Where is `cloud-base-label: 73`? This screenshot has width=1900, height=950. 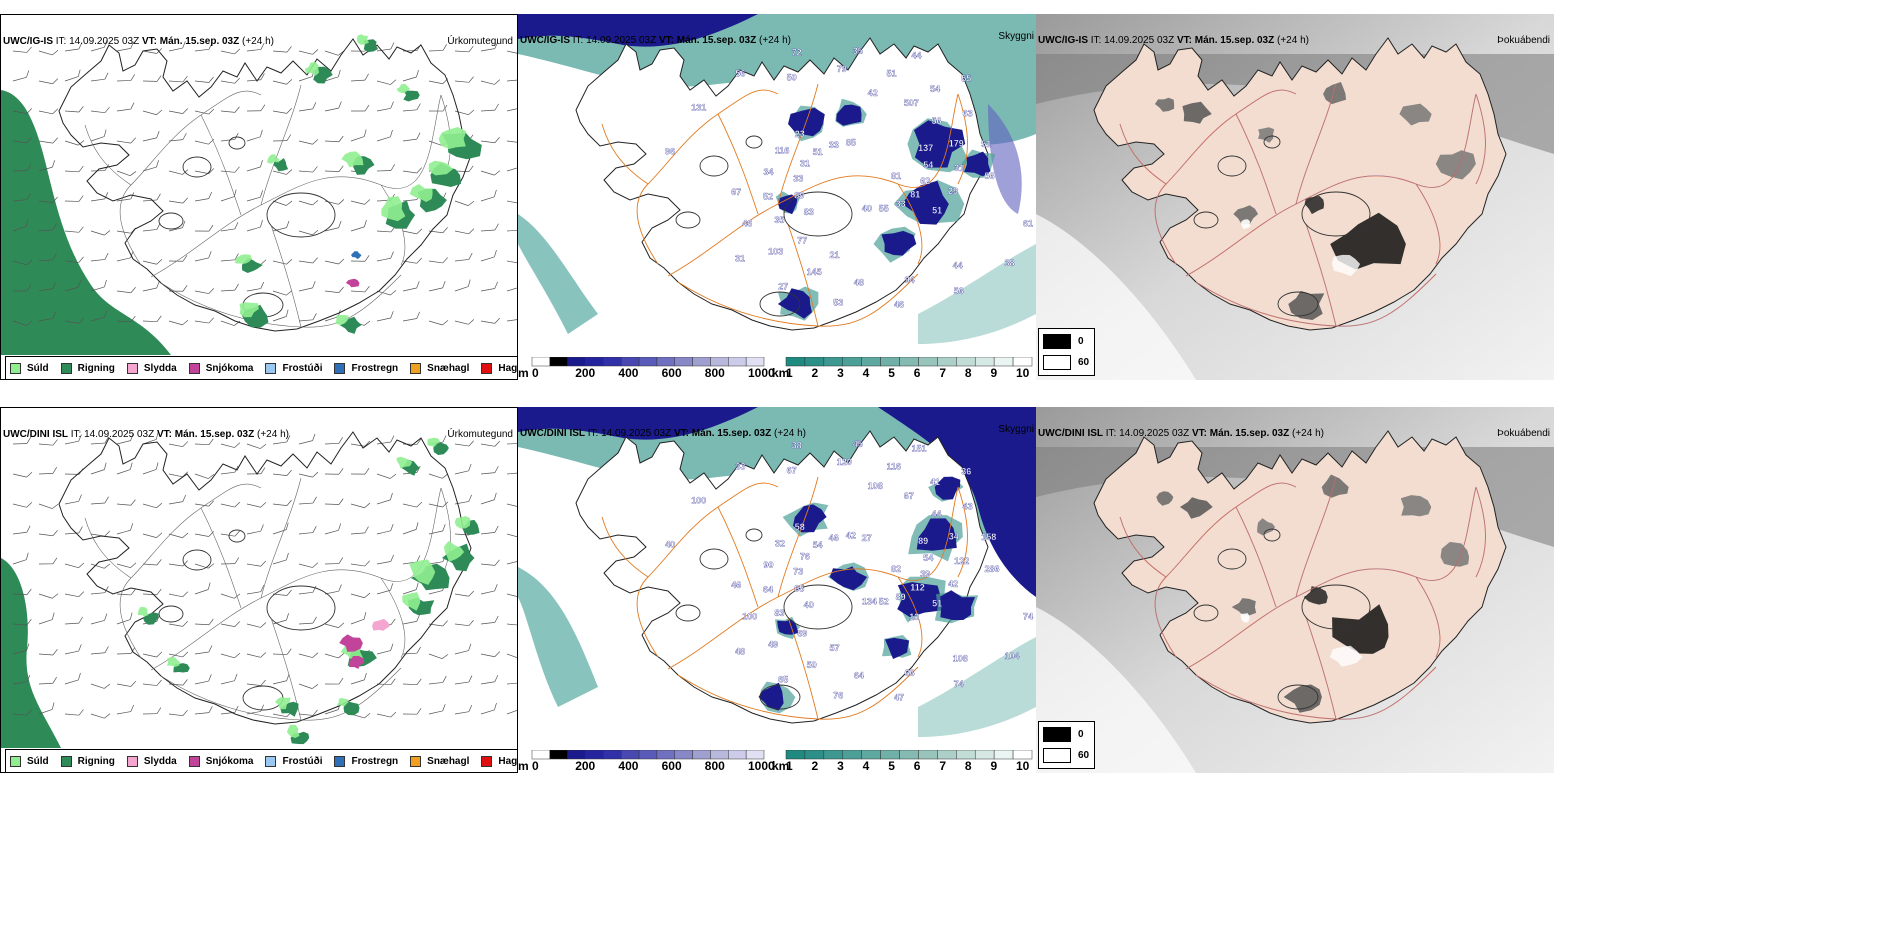 cloud-base-label: 73 is located at coordinates (798, 572).